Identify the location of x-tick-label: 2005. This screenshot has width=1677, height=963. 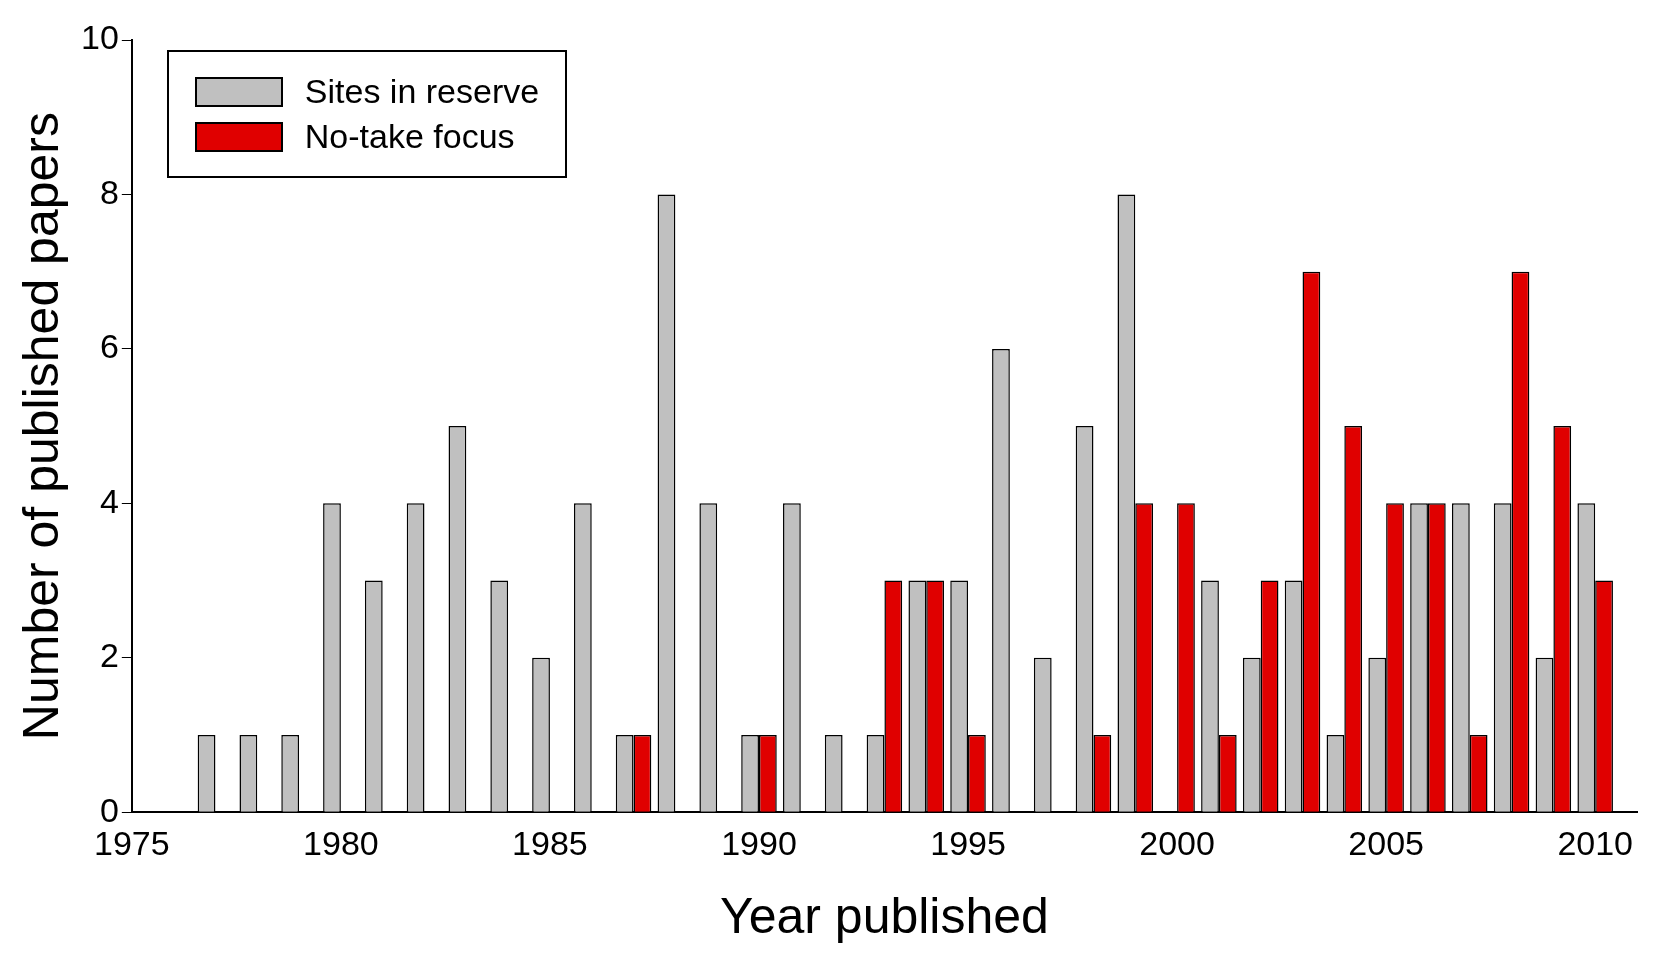
(1386, 842).